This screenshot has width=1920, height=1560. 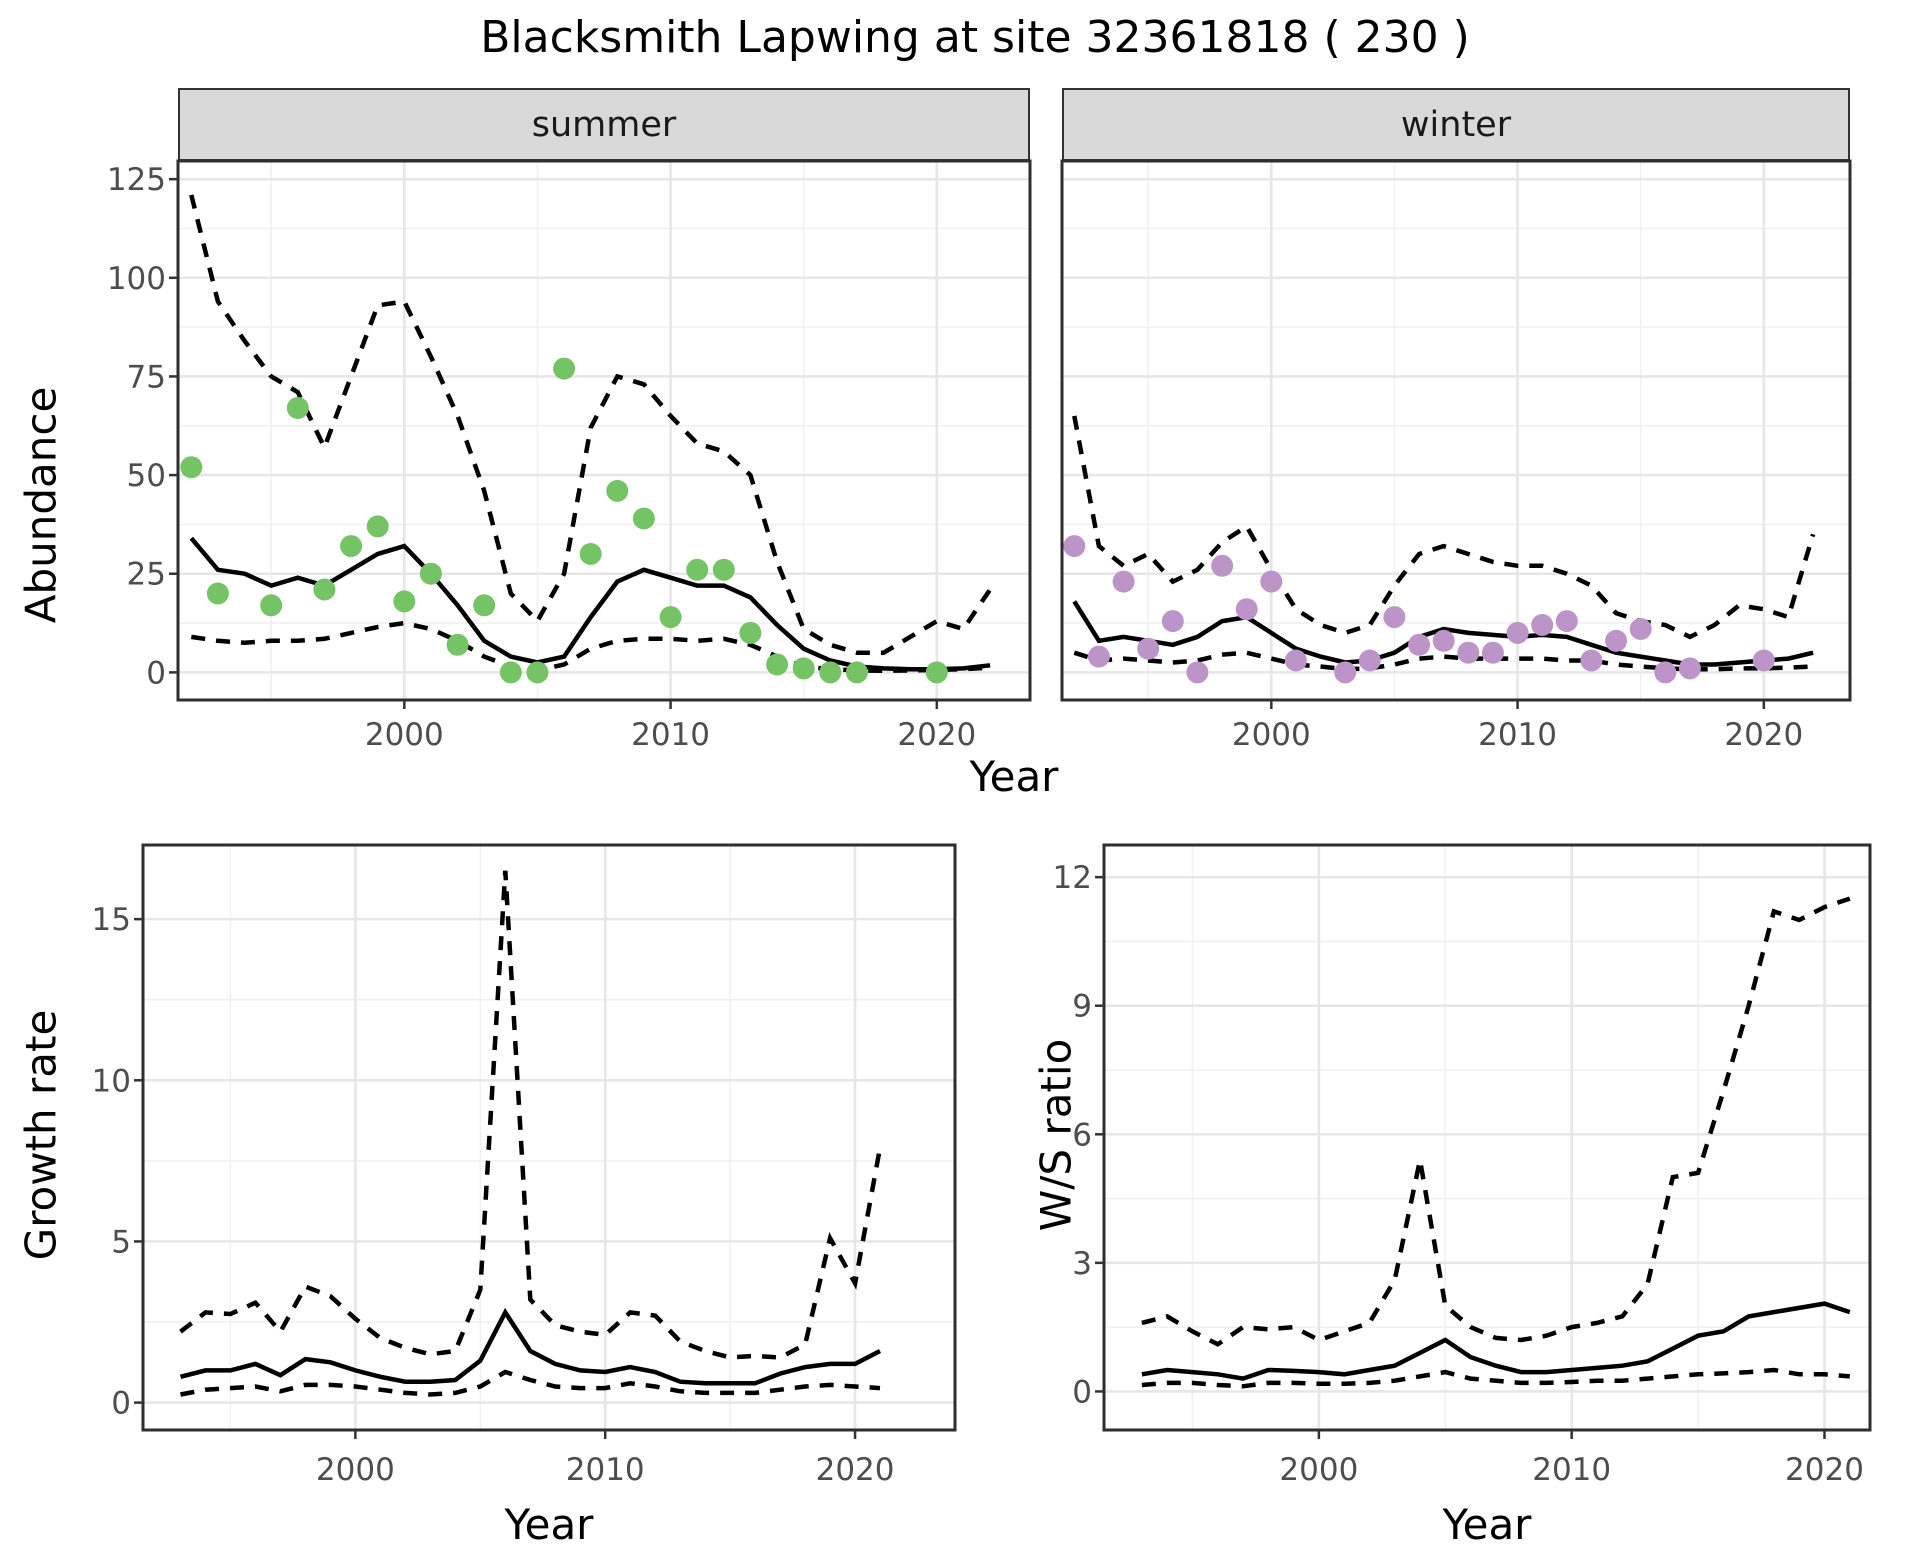 I want to click on facet-strip-summer: summer, so click(x=604, y=124).